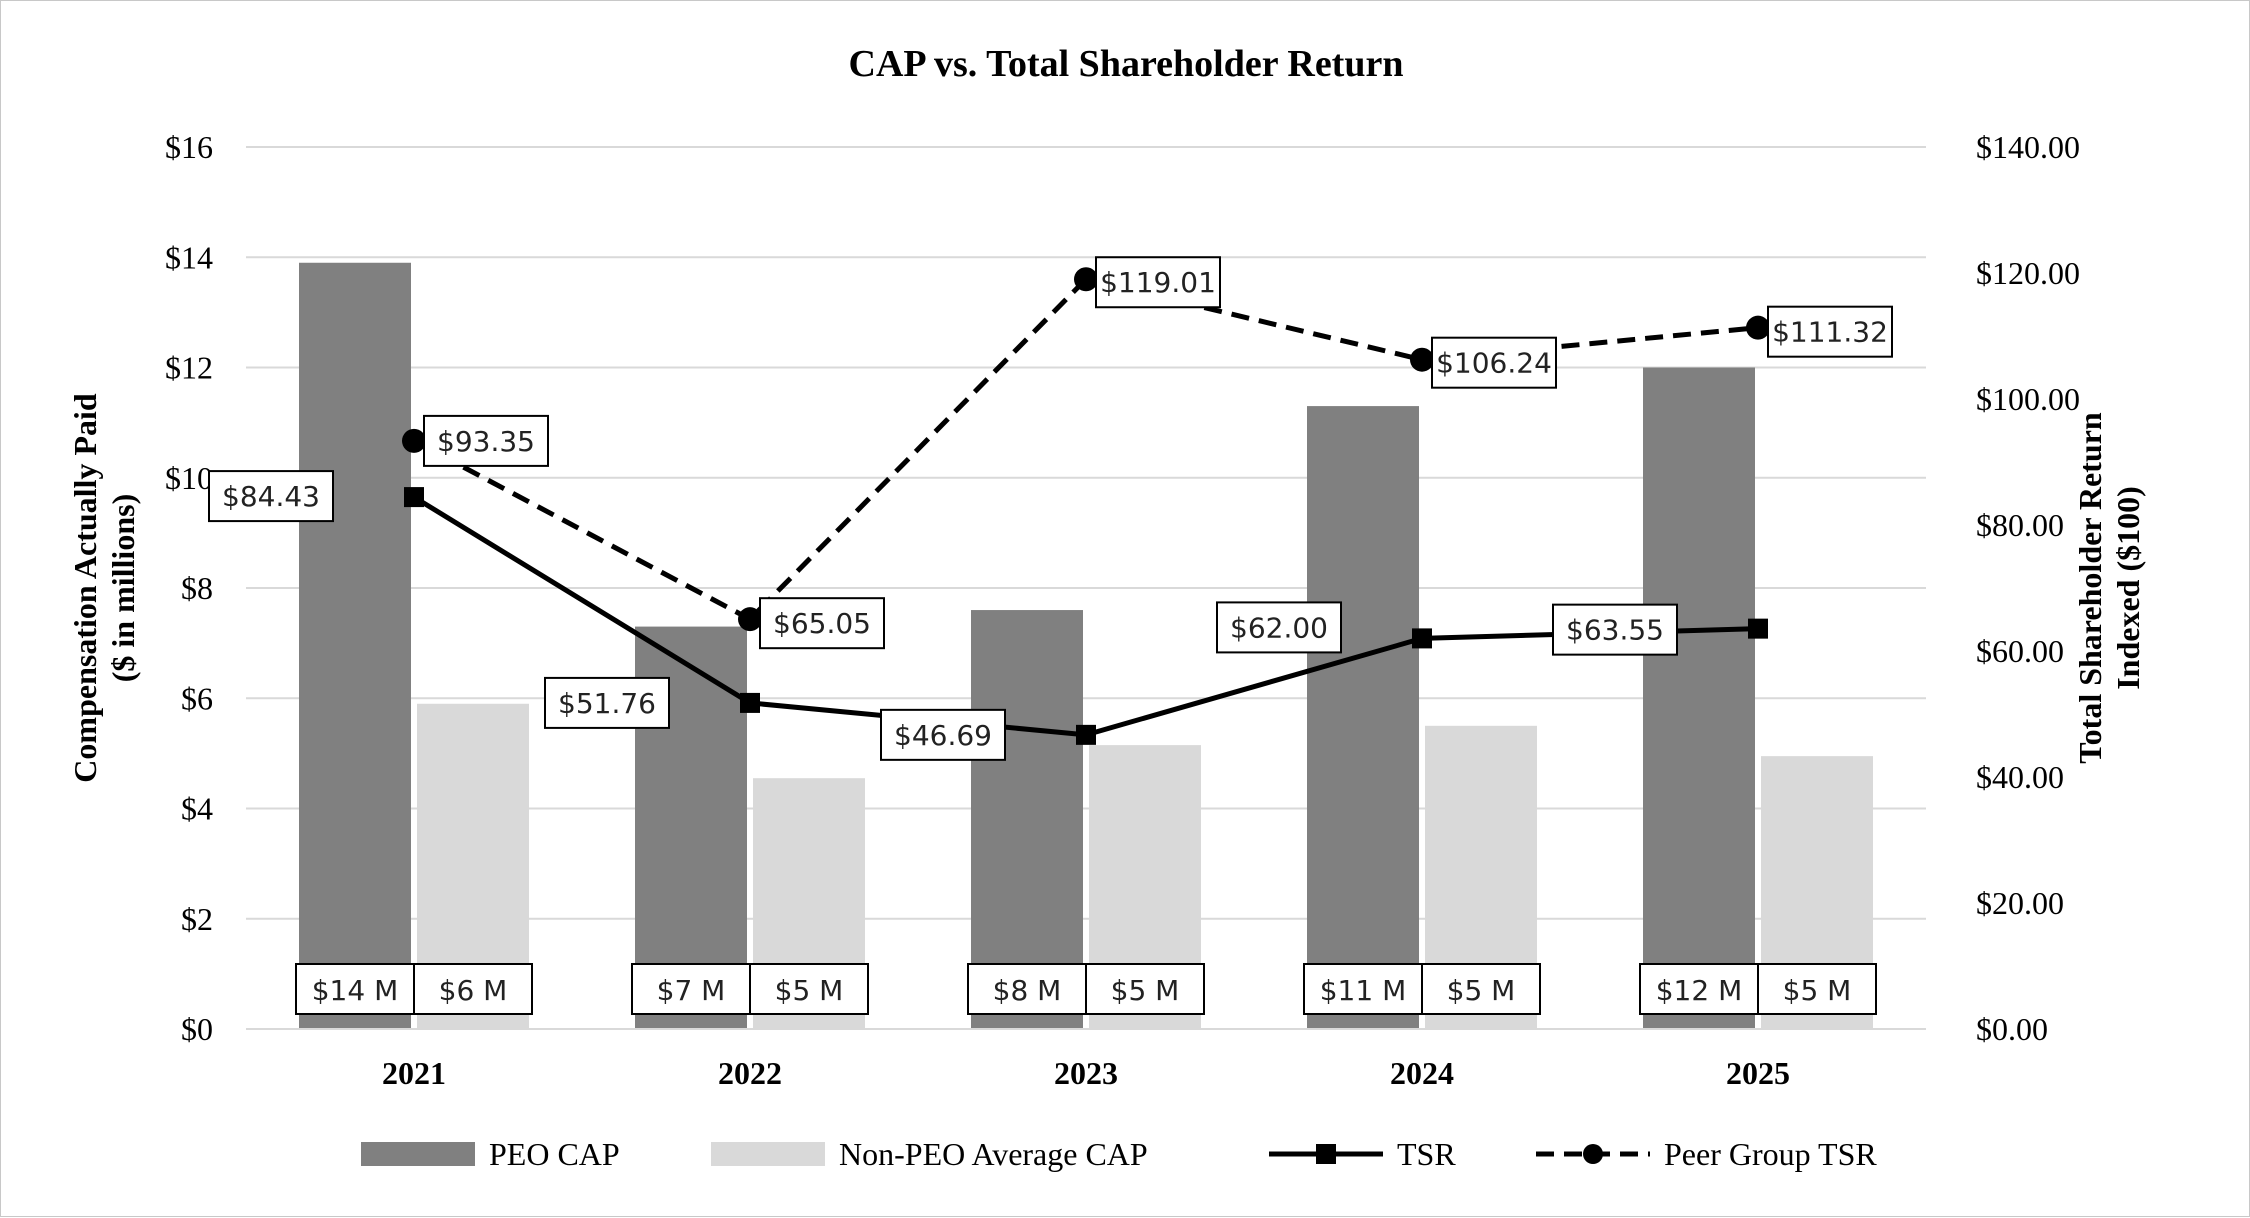  I want to click on y-left-tick-label: $2, so click(197, 919).